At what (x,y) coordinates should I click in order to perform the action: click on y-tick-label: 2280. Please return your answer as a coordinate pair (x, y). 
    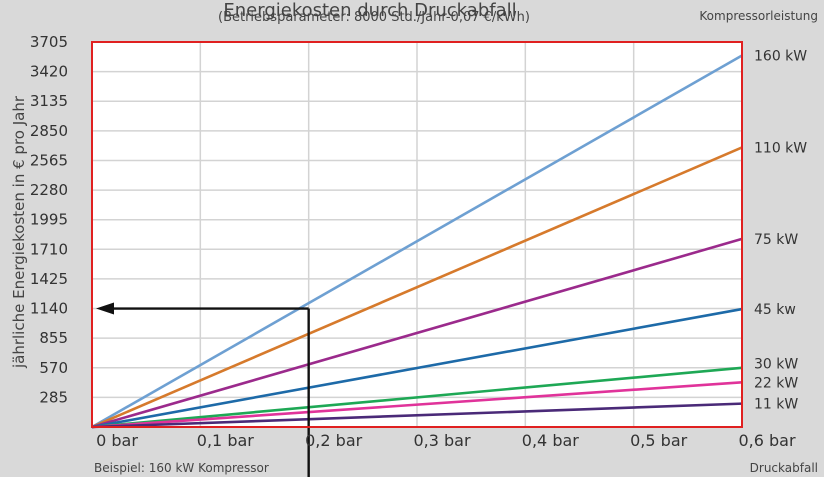
    Looking at the image, I should click on (49, 190).